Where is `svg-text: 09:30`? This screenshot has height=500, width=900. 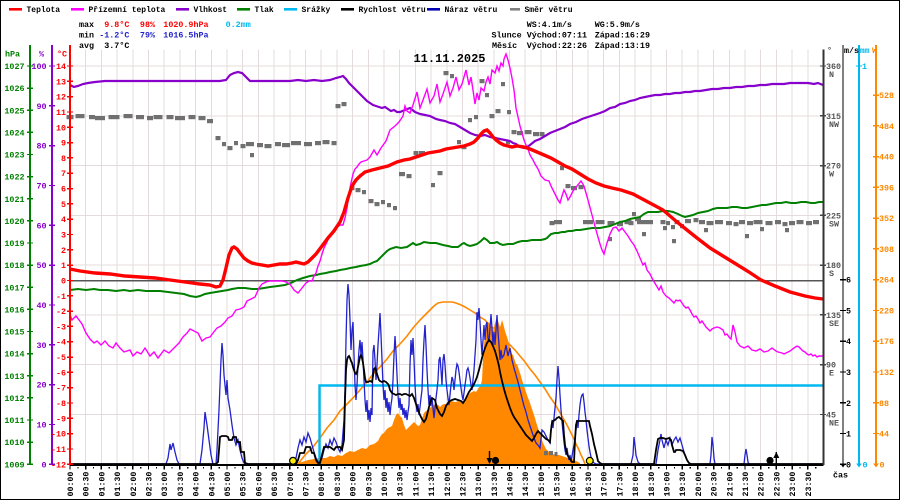
svg-text: 09:30 is located at coordinates (369, 484).